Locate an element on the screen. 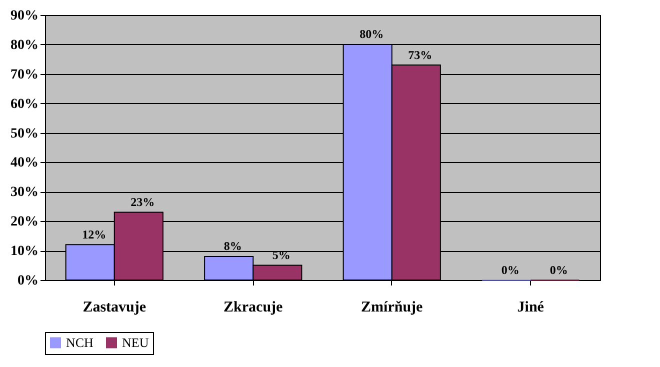  data-label: 12% is located at coordinates (94, 234).